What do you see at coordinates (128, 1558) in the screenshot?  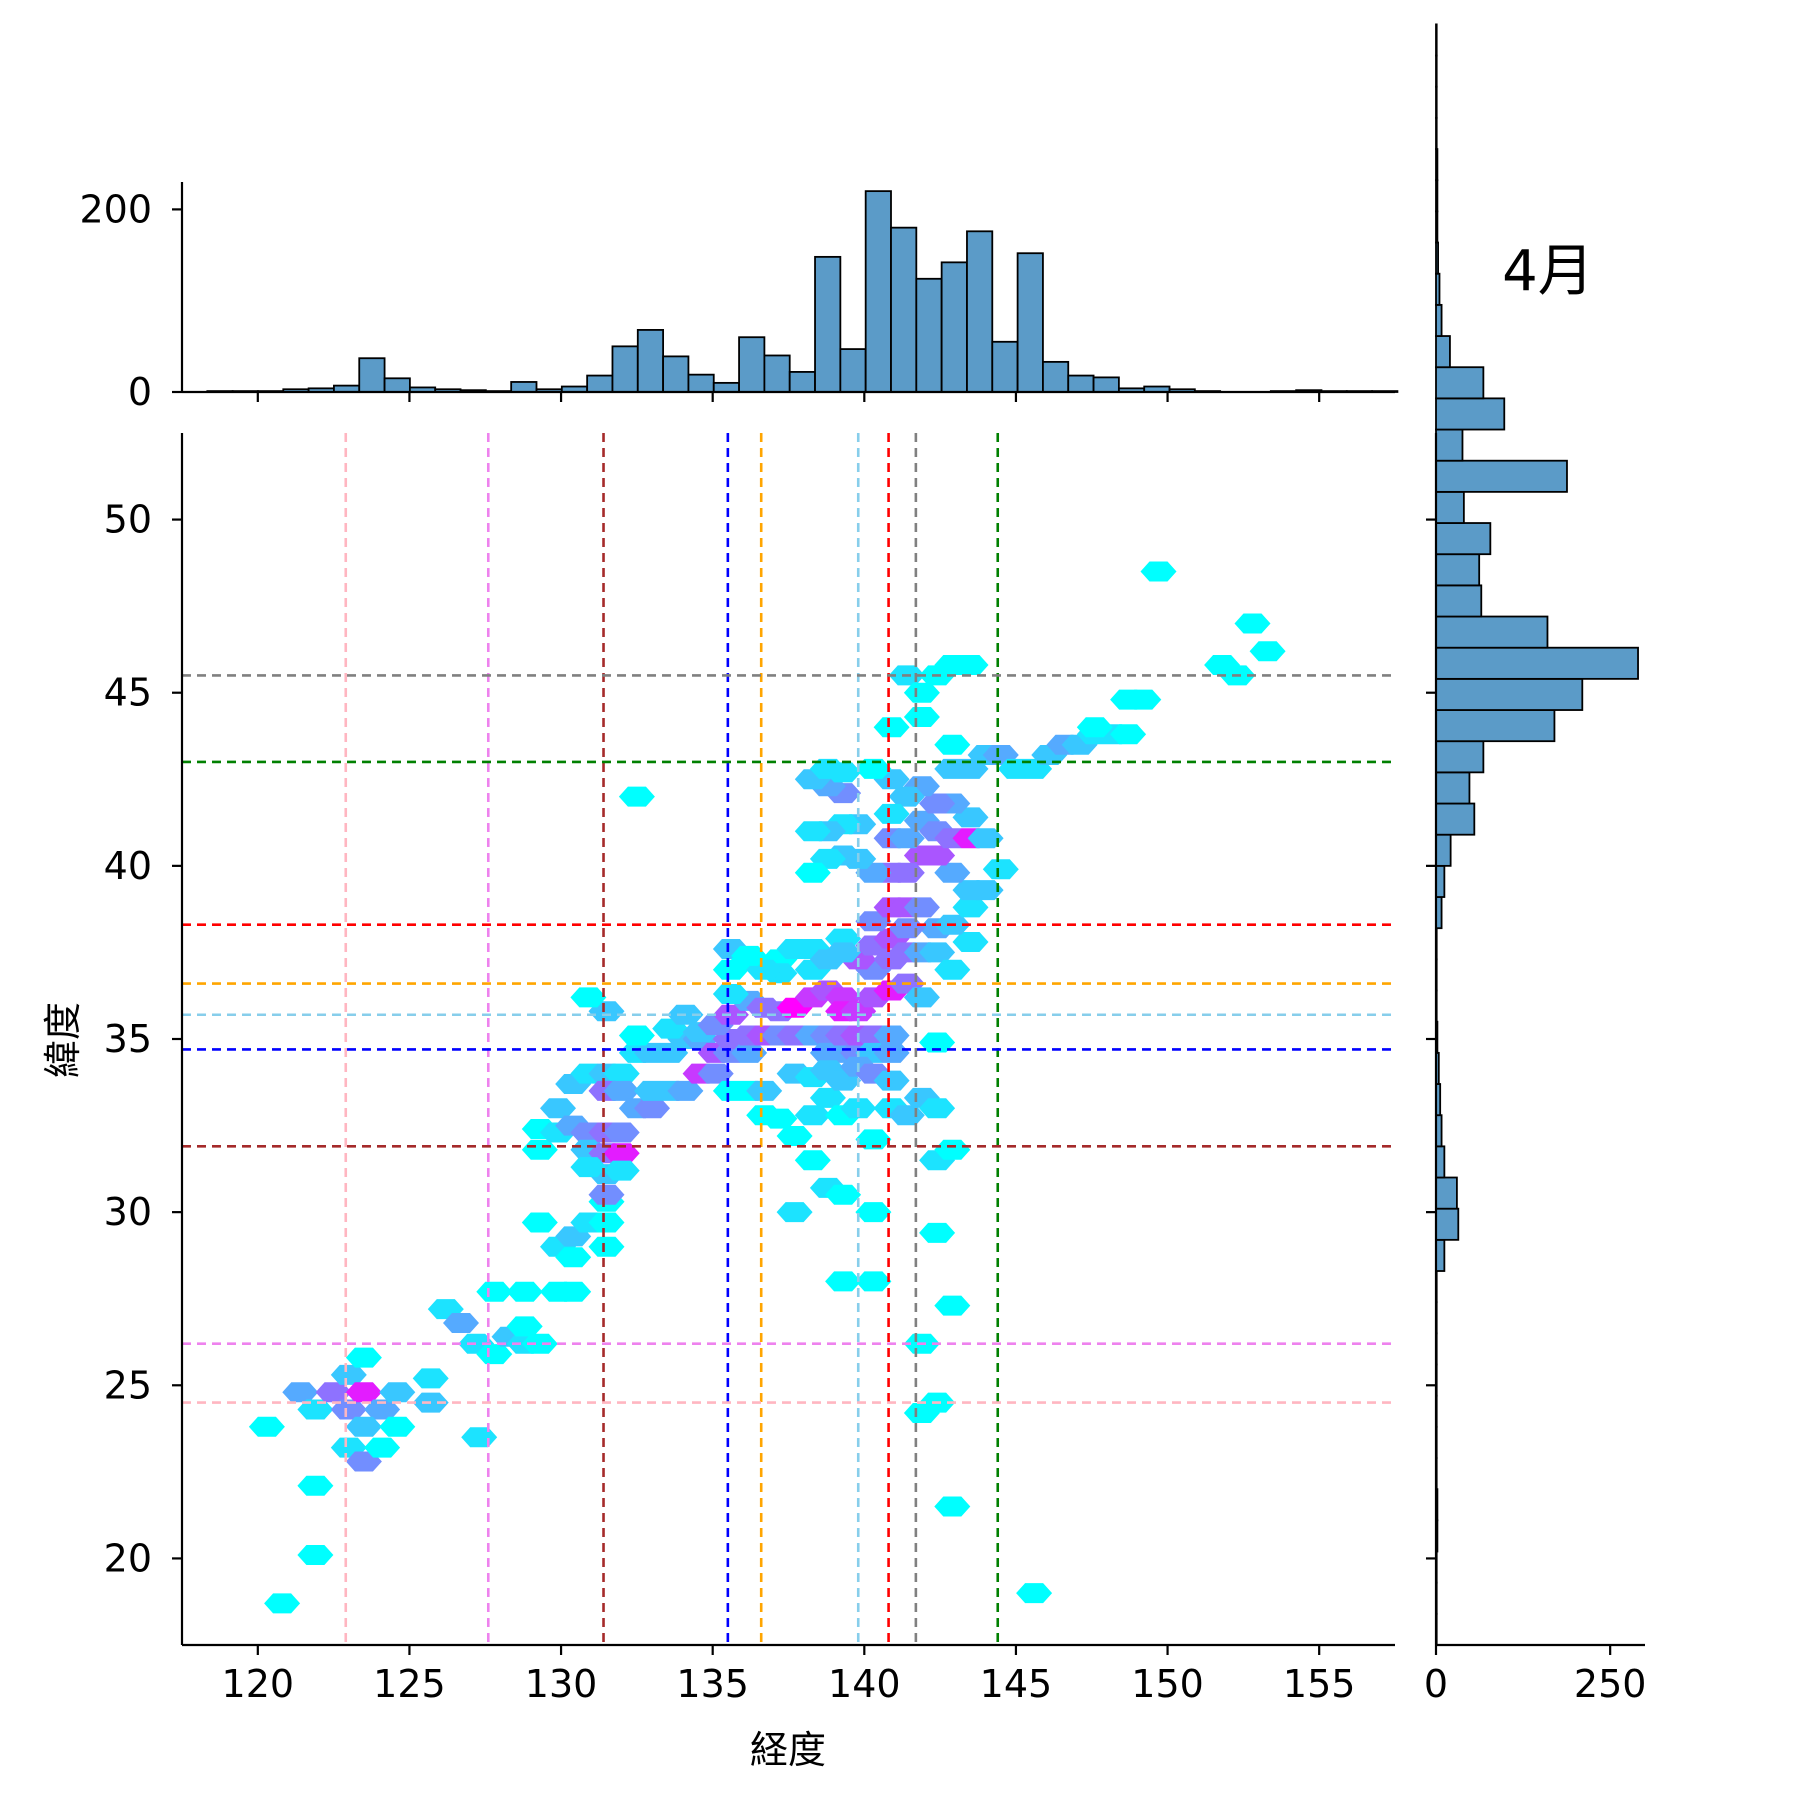 I see `y-tick-label: 20` at bounding box center [128, 1558].